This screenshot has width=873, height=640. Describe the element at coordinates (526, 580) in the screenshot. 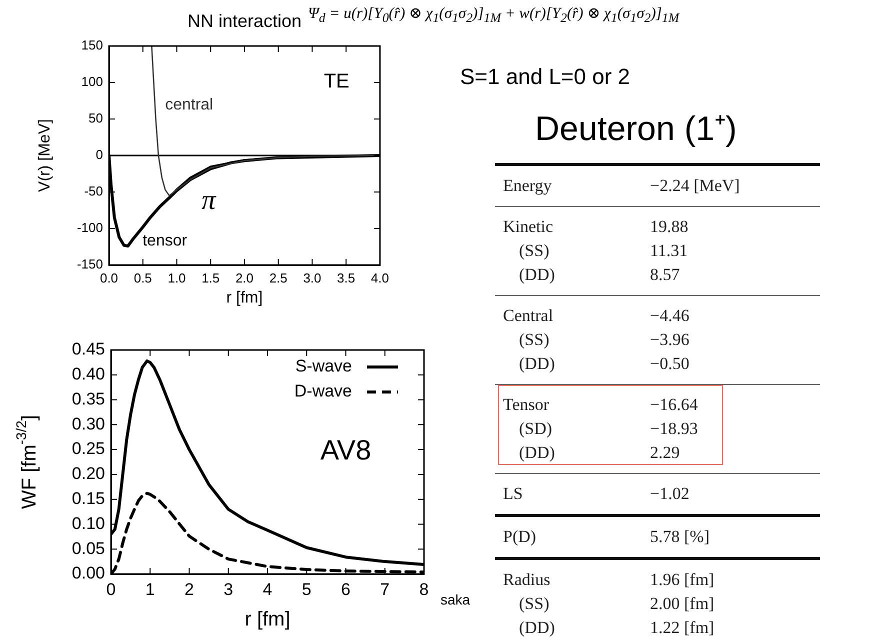

I see `text: Radius` at that location.